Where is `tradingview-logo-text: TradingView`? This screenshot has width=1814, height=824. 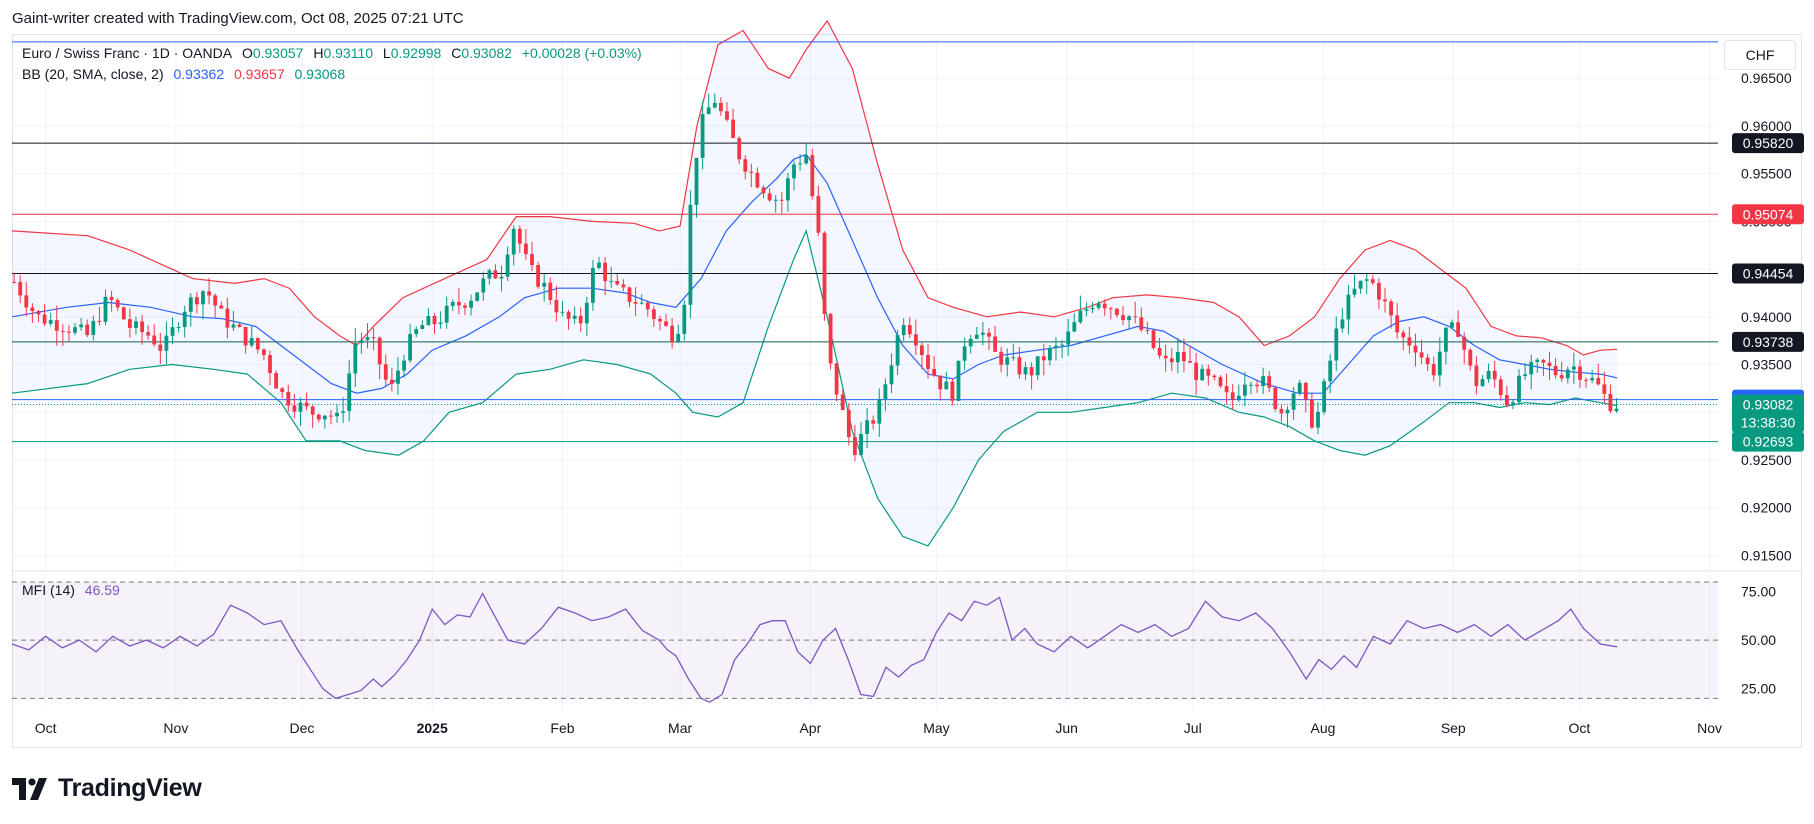
tradingview-logo-text: TradingView is located at coordinates (130, 788).